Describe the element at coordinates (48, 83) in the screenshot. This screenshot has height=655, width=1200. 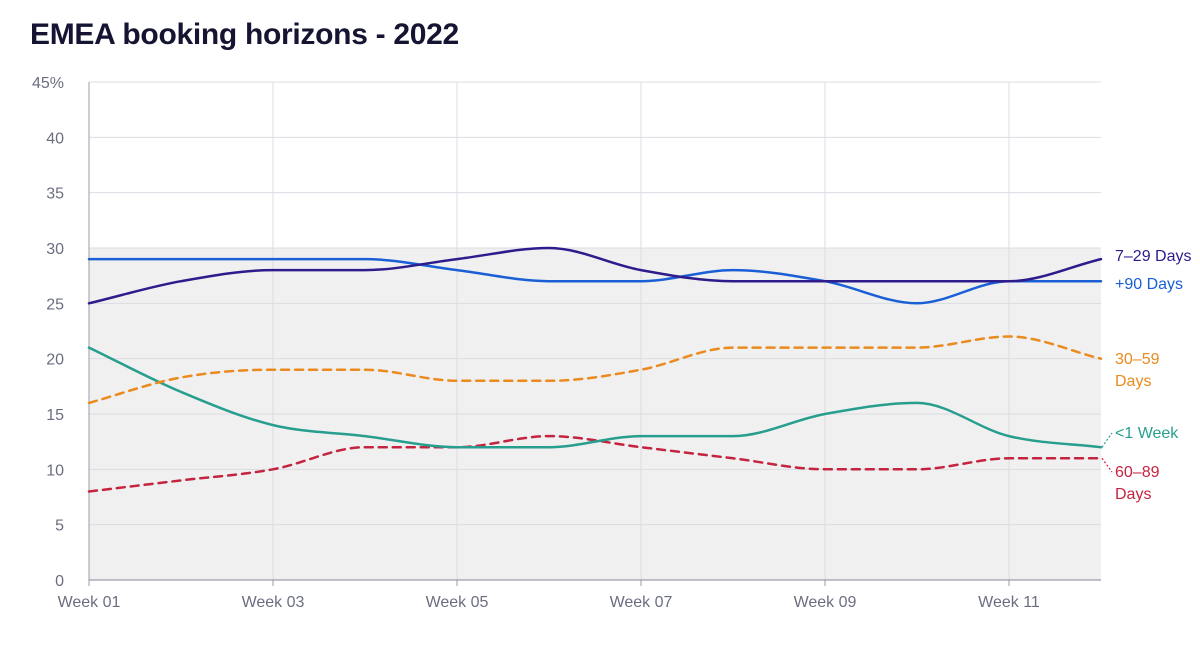
I see `y-tick-label: 45%` at that location.